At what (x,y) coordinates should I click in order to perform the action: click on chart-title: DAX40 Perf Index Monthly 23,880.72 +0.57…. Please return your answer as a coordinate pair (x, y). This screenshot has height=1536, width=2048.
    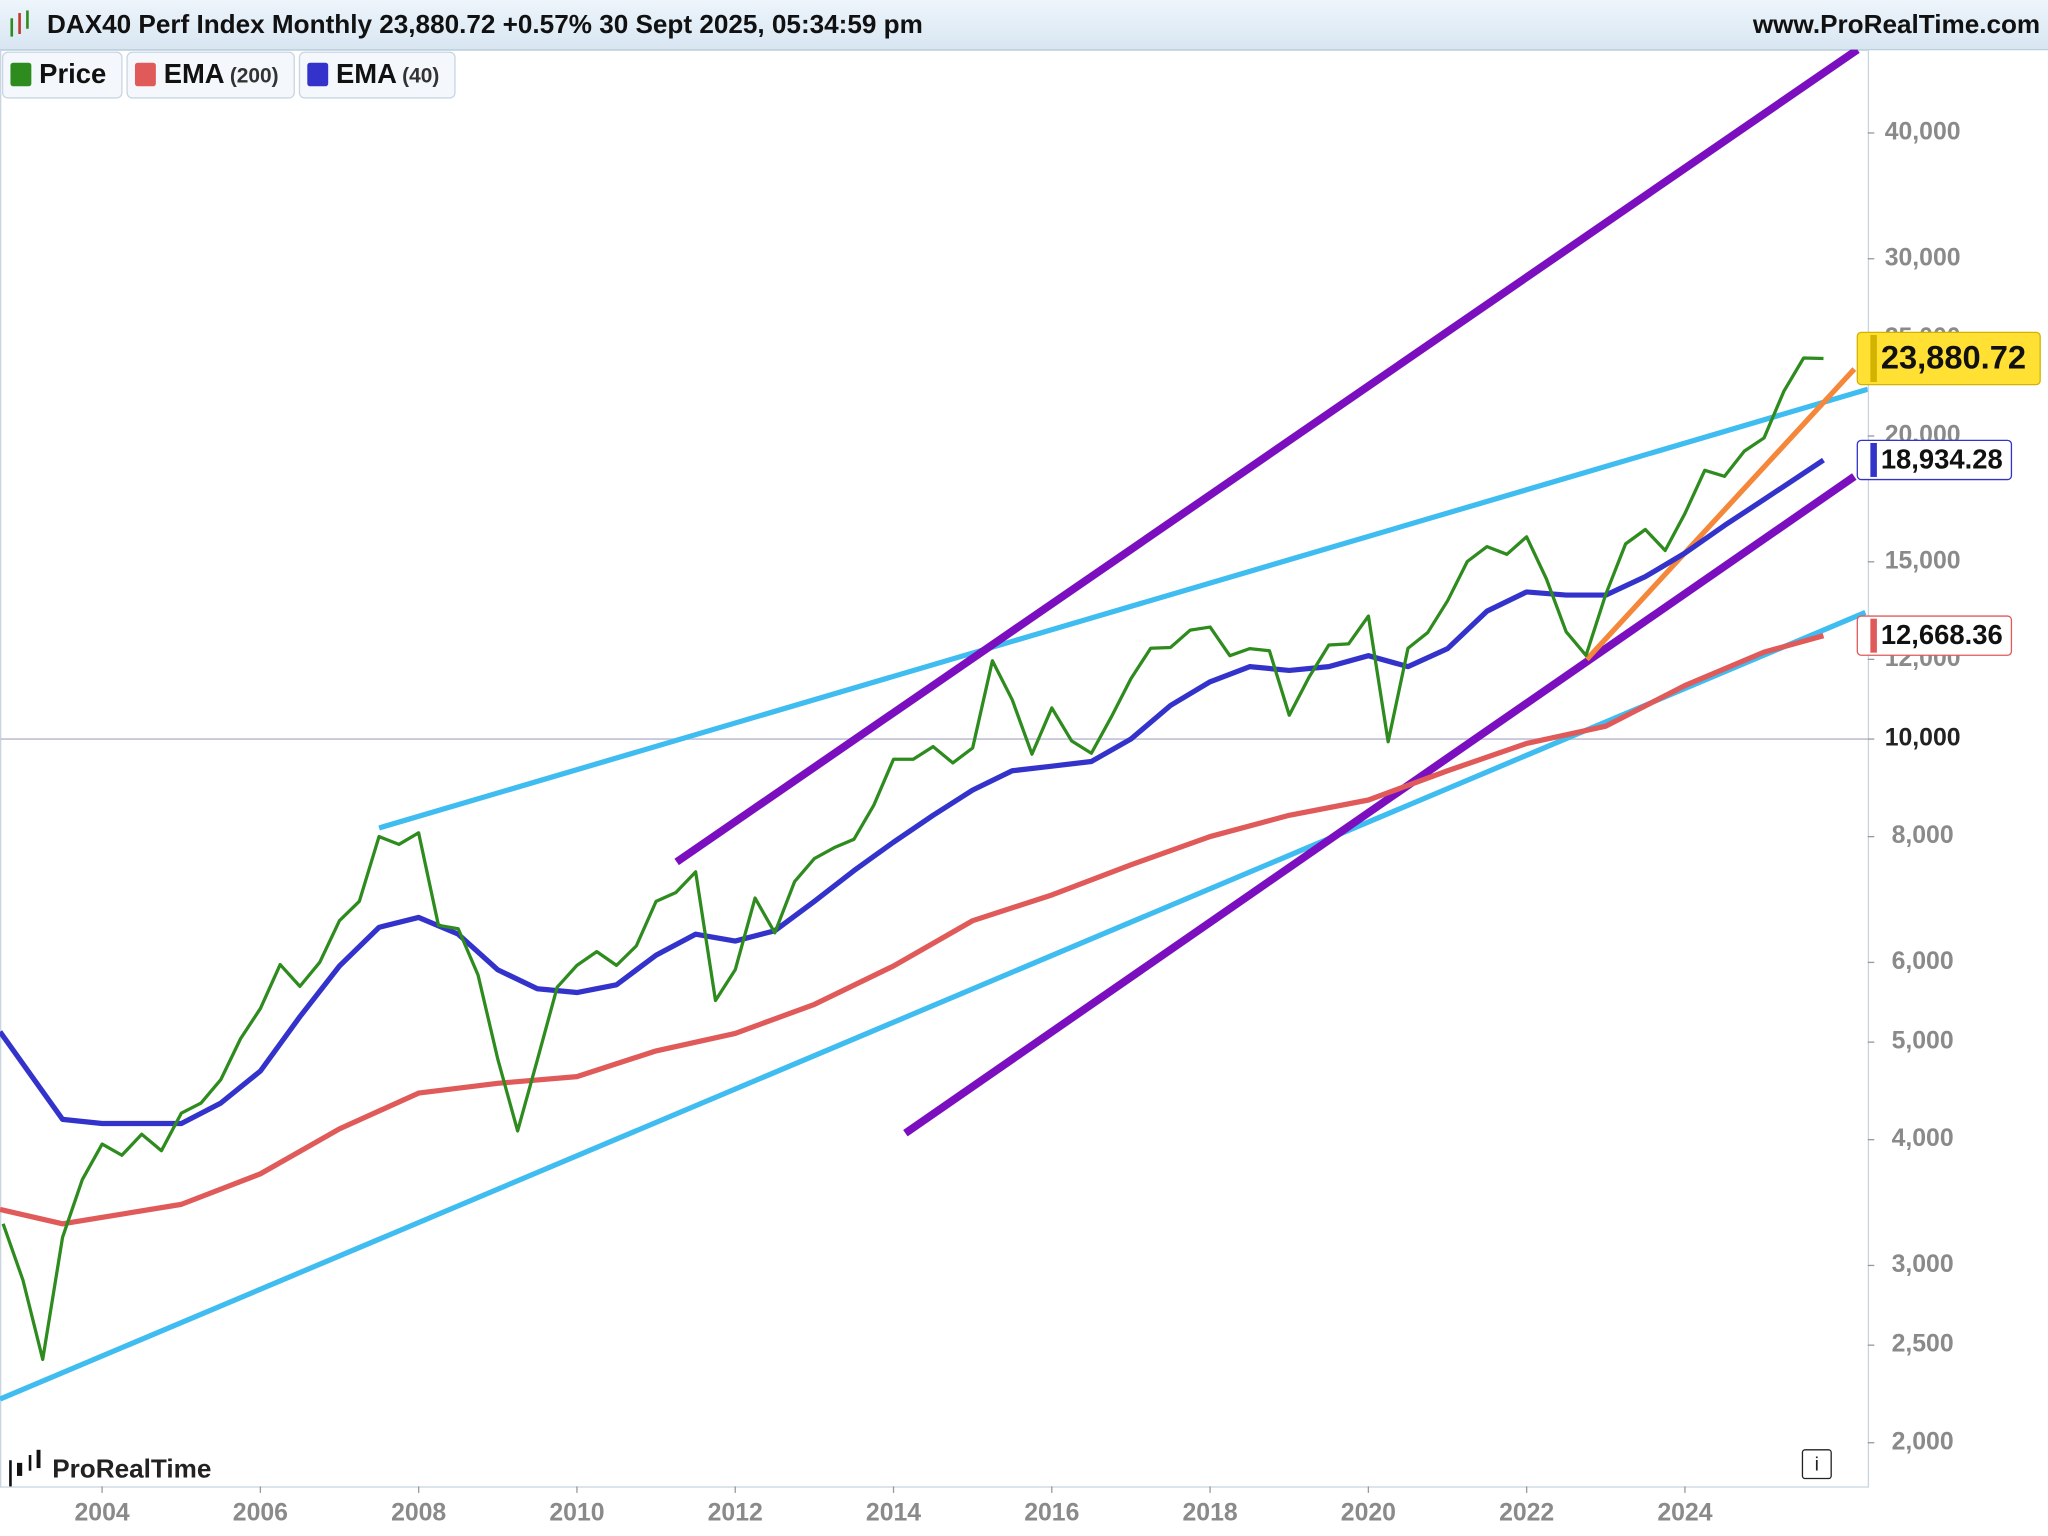
    Looking at the image, I should click on (485, 24).